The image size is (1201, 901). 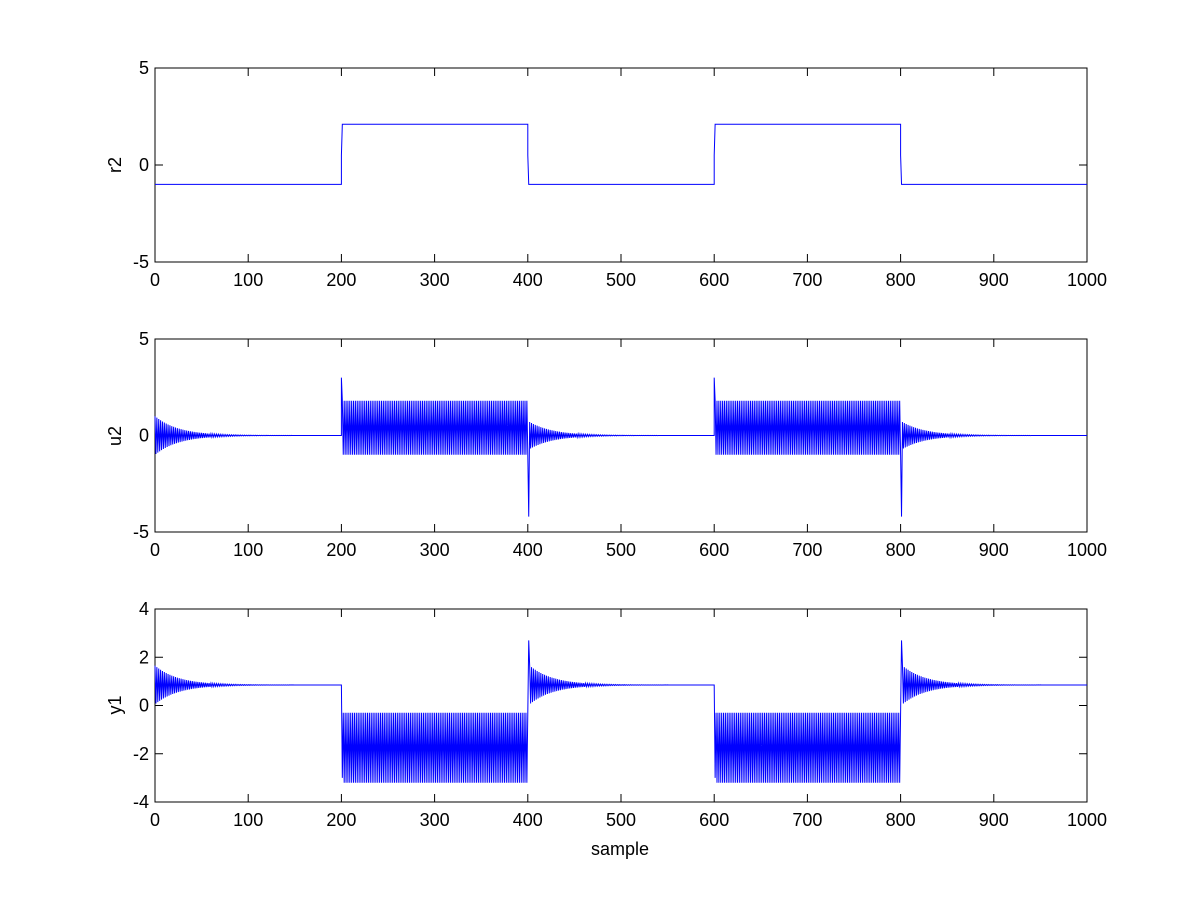 I want to click on y-tick-label: 4, so click(x=144, y=609).